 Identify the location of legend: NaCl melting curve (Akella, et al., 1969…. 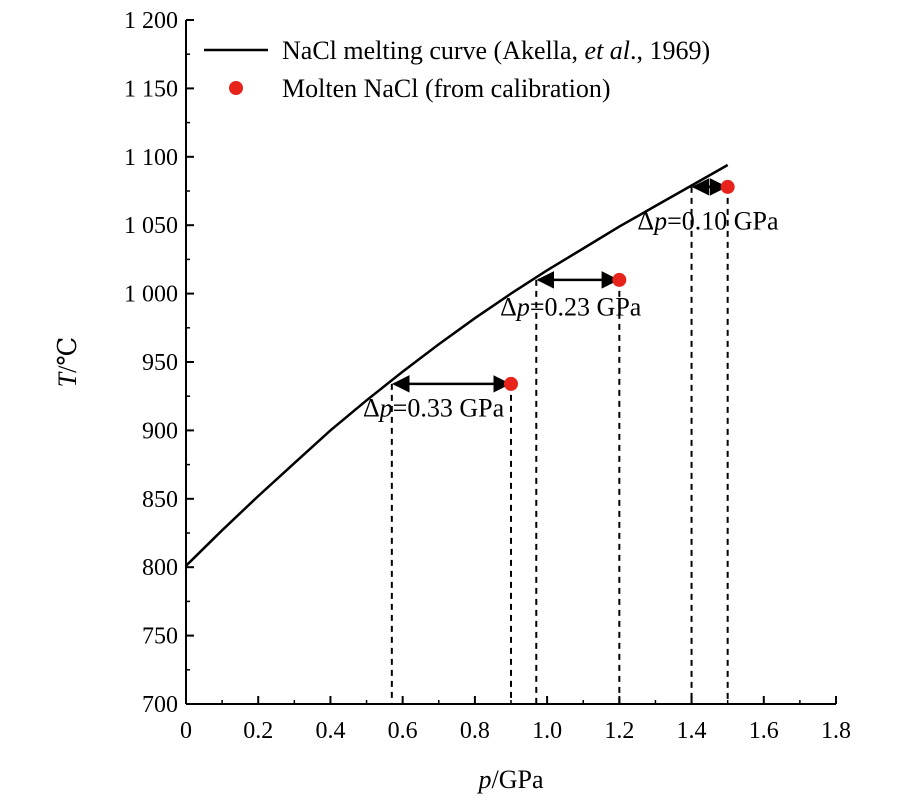
(457, 69).